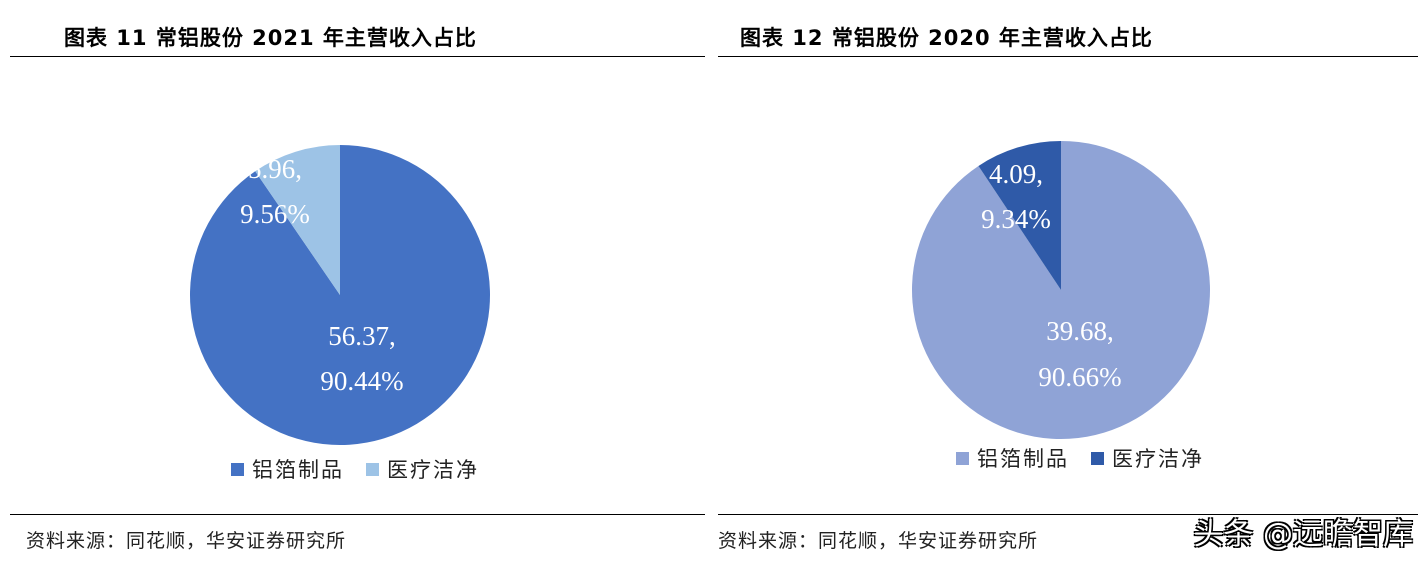 This screenshot has height=565, width=1425. What do you see at coordinates (1016, 174) in the screenshot?
I see `data-label-1-value: 4.09,` at bounding box center [1016, 174].